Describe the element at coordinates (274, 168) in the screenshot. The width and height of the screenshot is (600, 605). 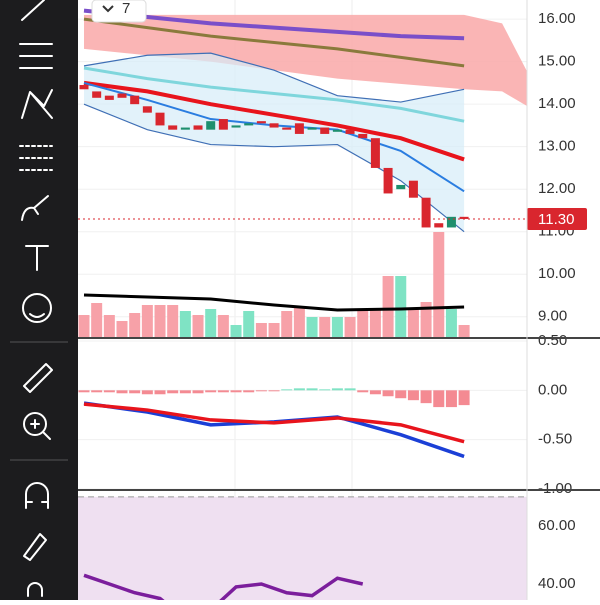
I see `band-lower` at that location.